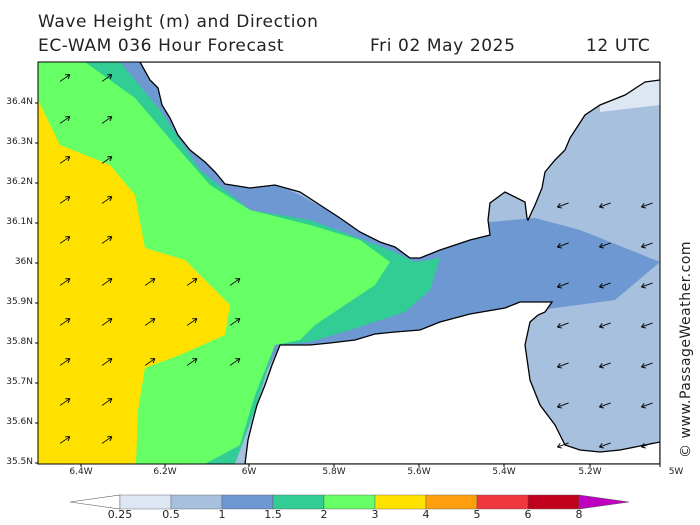 This screenshot has width=700, height=525. What do you see at coordinates (686, 349) in the screenshot?
I see `credit-text: © www.PassageWeather.com` at bounding box center [686, 349].